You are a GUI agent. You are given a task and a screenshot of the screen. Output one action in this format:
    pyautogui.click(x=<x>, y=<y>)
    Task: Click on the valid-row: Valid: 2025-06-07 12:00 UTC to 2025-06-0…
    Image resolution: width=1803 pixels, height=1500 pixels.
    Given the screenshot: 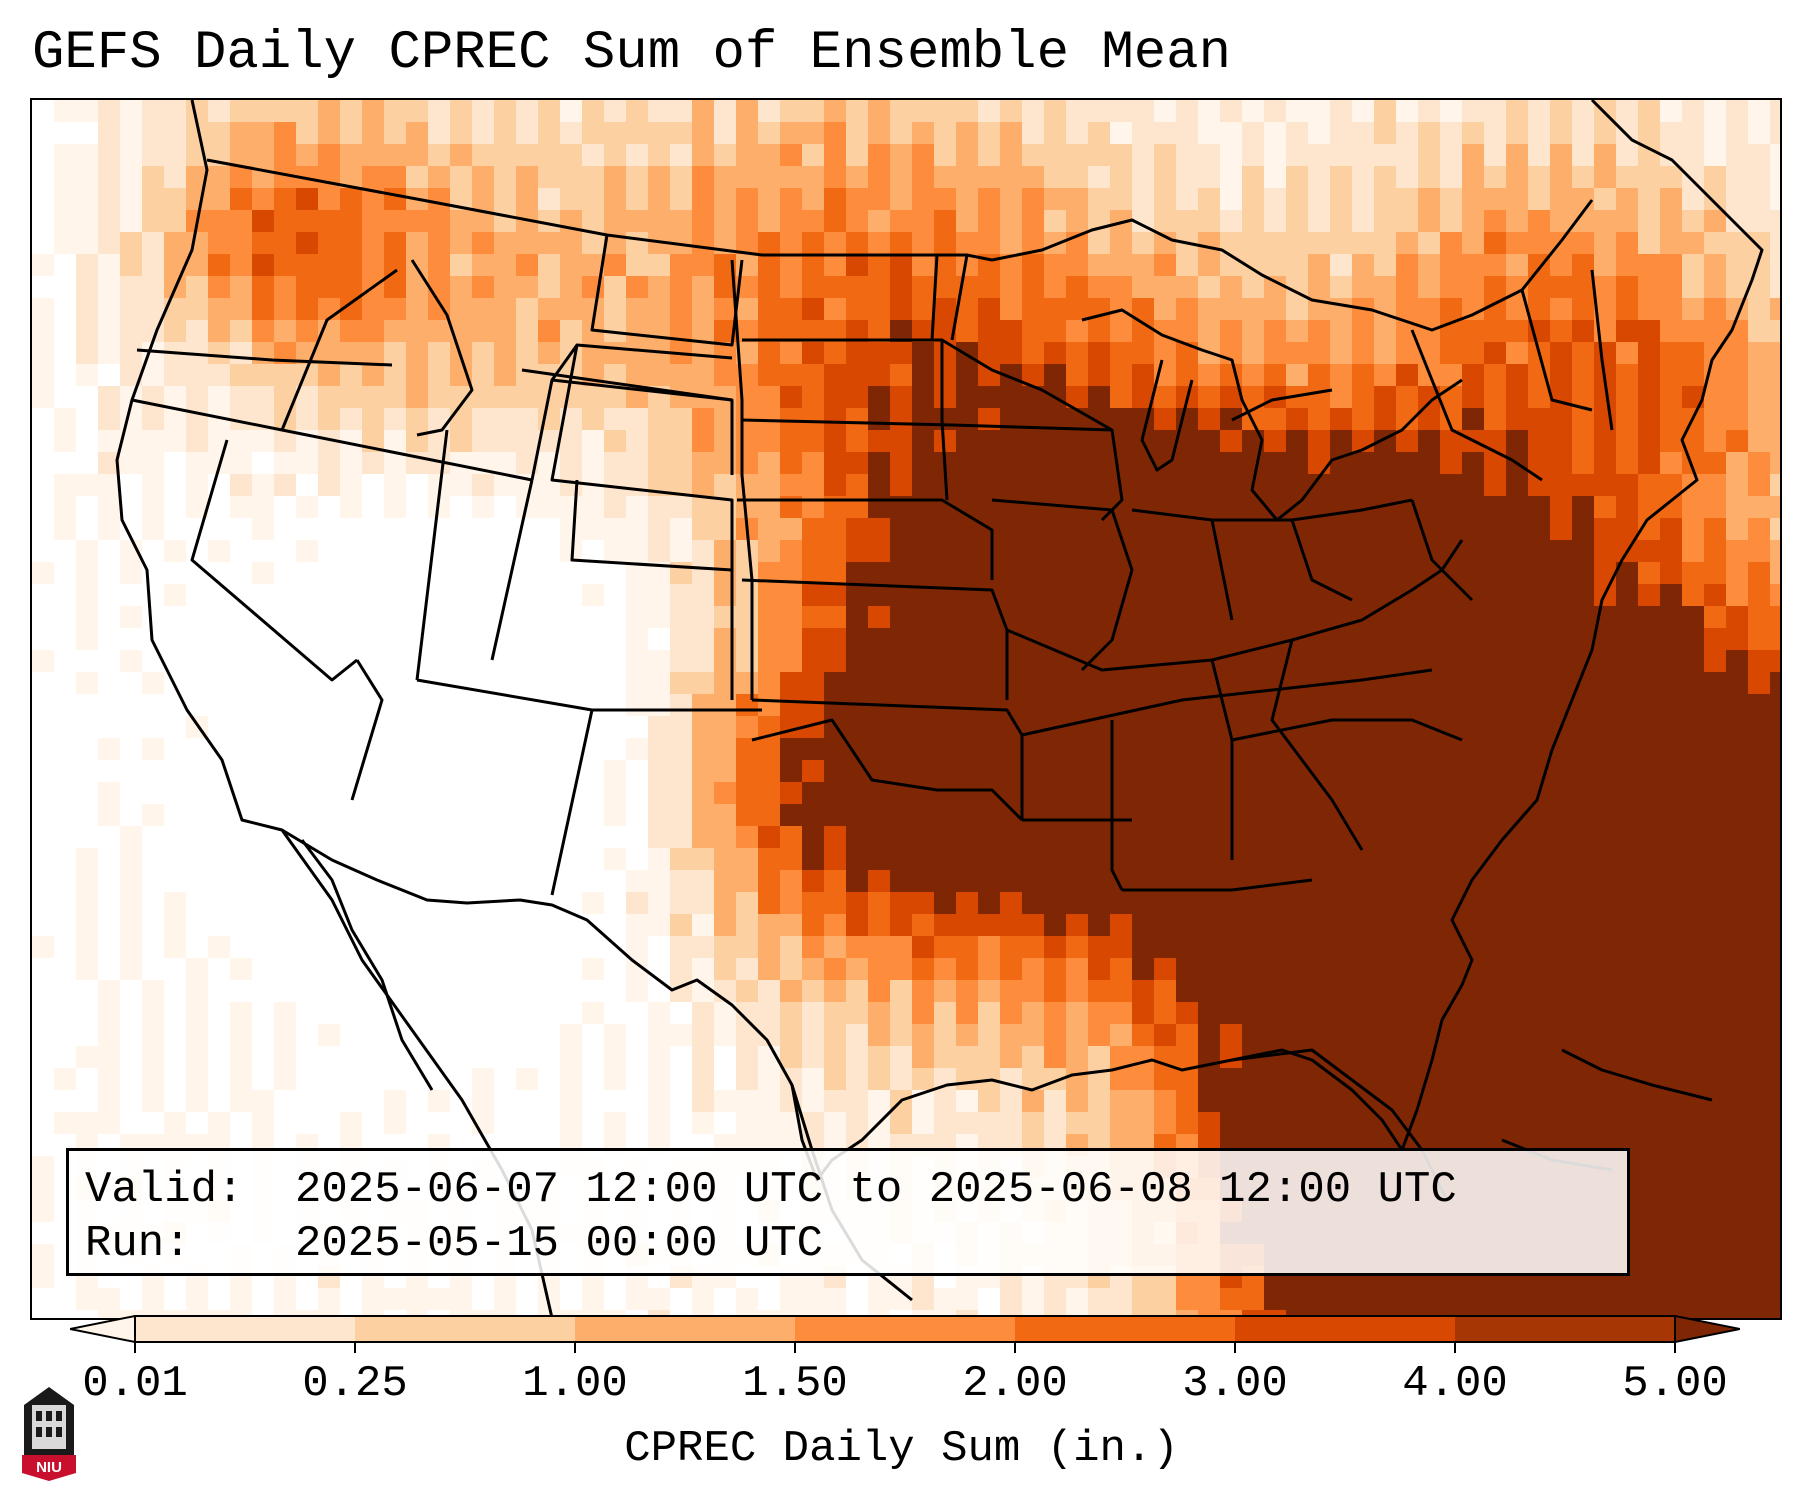 What is the action you would take?
    pyautogui.click(x=848, y=1190)
    